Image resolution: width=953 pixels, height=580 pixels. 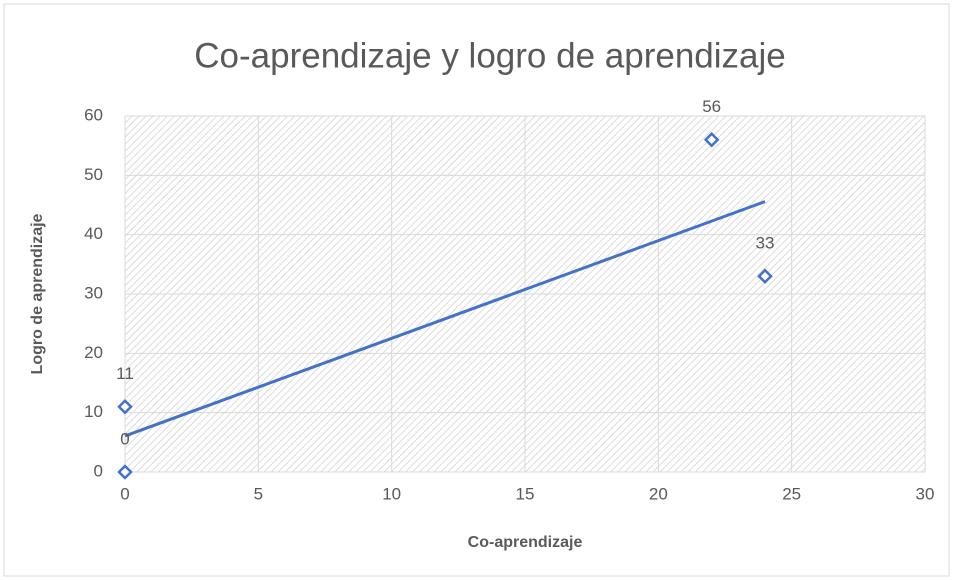 I want to click on y-tick-label: 0, so click(x=98, y=470).